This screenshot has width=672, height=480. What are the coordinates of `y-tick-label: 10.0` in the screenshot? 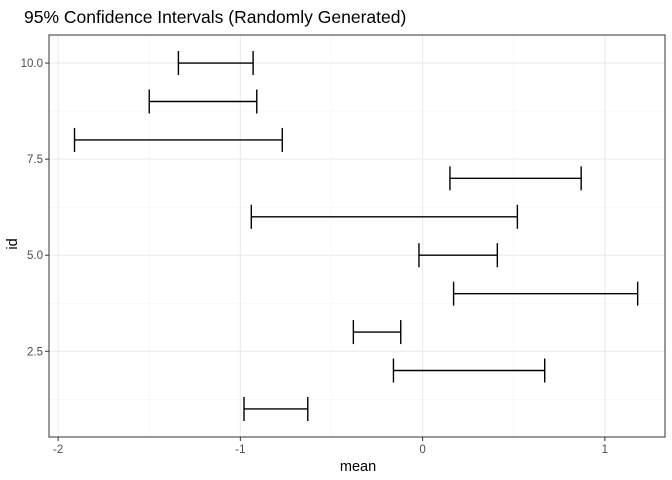 It's located at (32, 64).